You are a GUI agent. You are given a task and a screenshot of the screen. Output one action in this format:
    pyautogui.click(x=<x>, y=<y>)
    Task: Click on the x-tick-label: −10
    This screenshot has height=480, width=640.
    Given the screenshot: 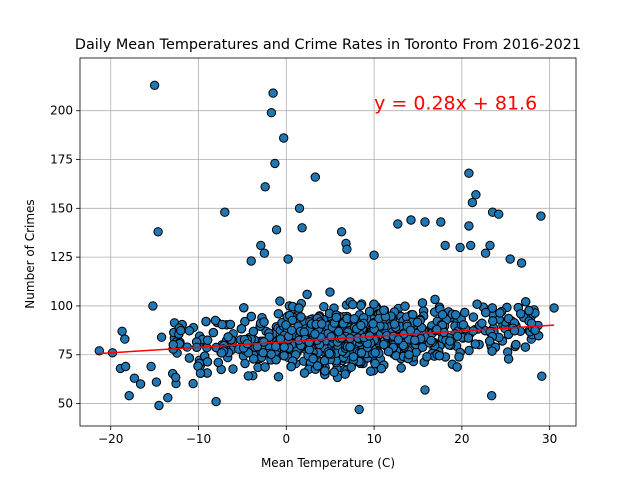 What is the action you would take?
    pyautogui.click(x=198, y=439)
    